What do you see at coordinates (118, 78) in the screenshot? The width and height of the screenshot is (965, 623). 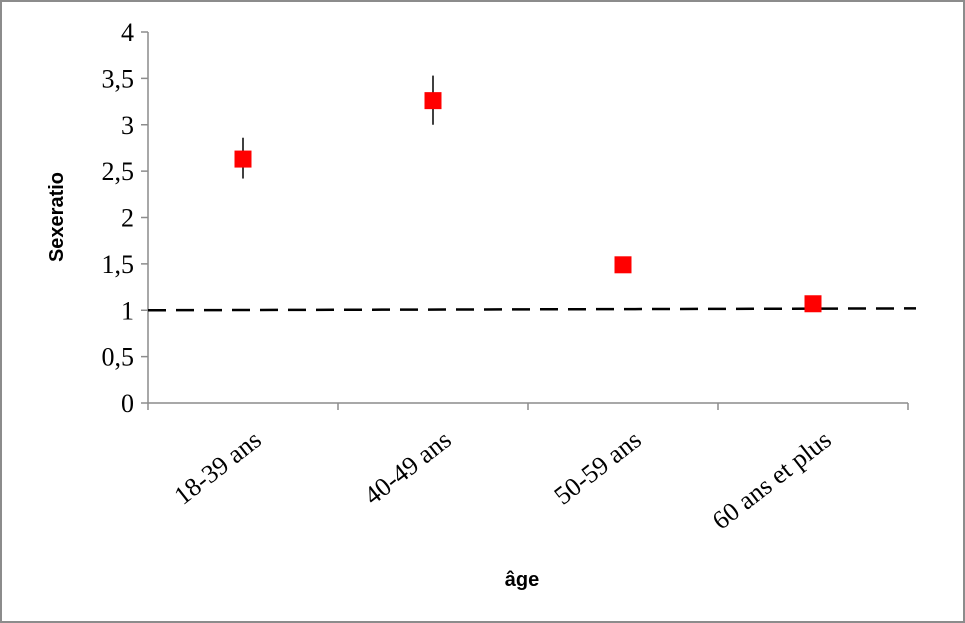 I see `y-tick-label: 3,5` at bounding box center [118, 78].